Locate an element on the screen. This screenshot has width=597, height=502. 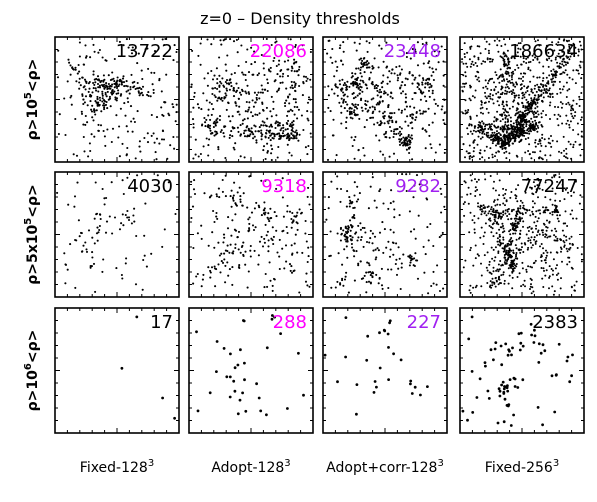
row-label-post: <ρ> is located at coordinates (33, 346).